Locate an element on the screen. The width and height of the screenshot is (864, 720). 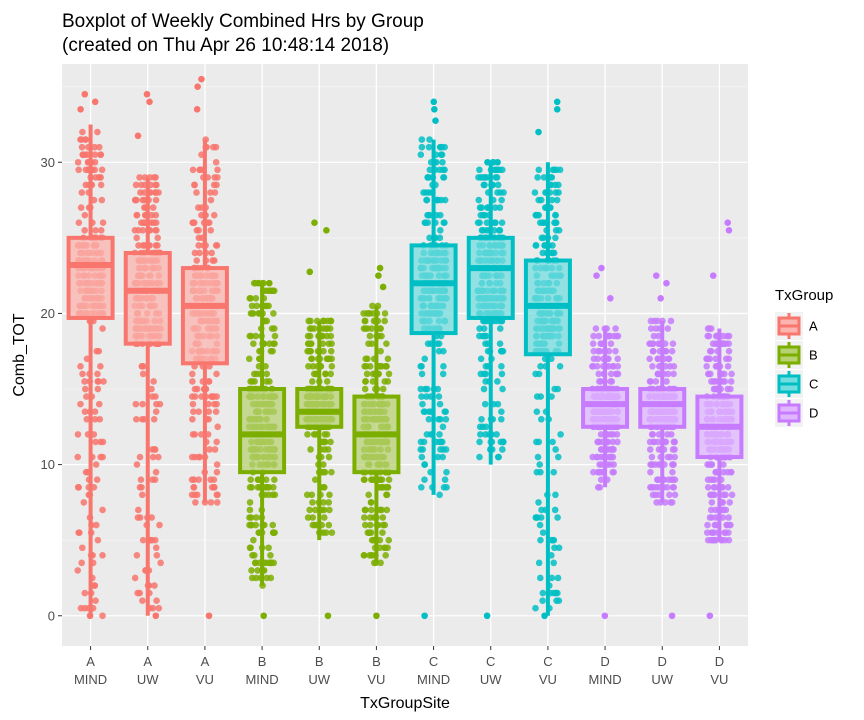
box-iqr is located at coordinates (490, 277).